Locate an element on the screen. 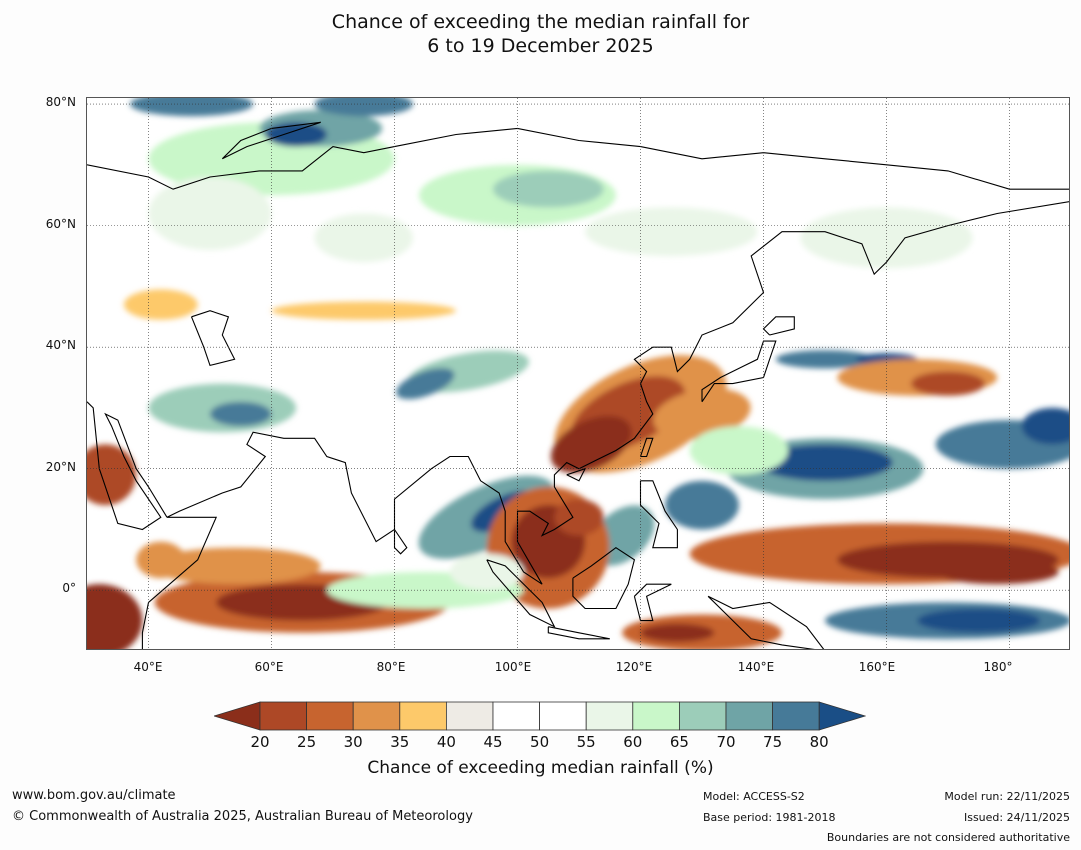  lat-label-40n: 40°N is located at coordinates (60, 345).